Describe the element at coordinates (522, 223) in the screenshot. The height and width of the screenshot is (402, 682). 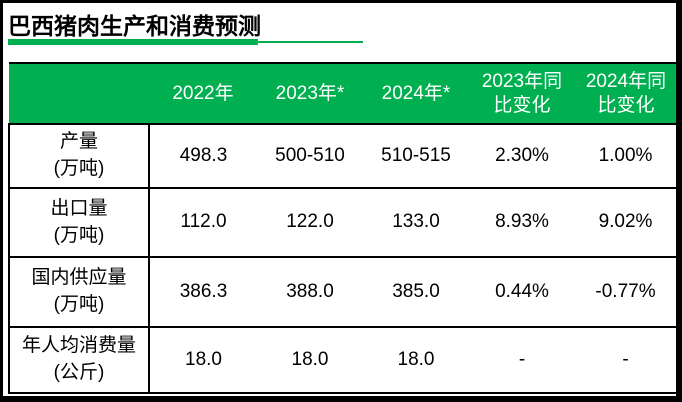
I see `cell-value: 8.93%` at that location.